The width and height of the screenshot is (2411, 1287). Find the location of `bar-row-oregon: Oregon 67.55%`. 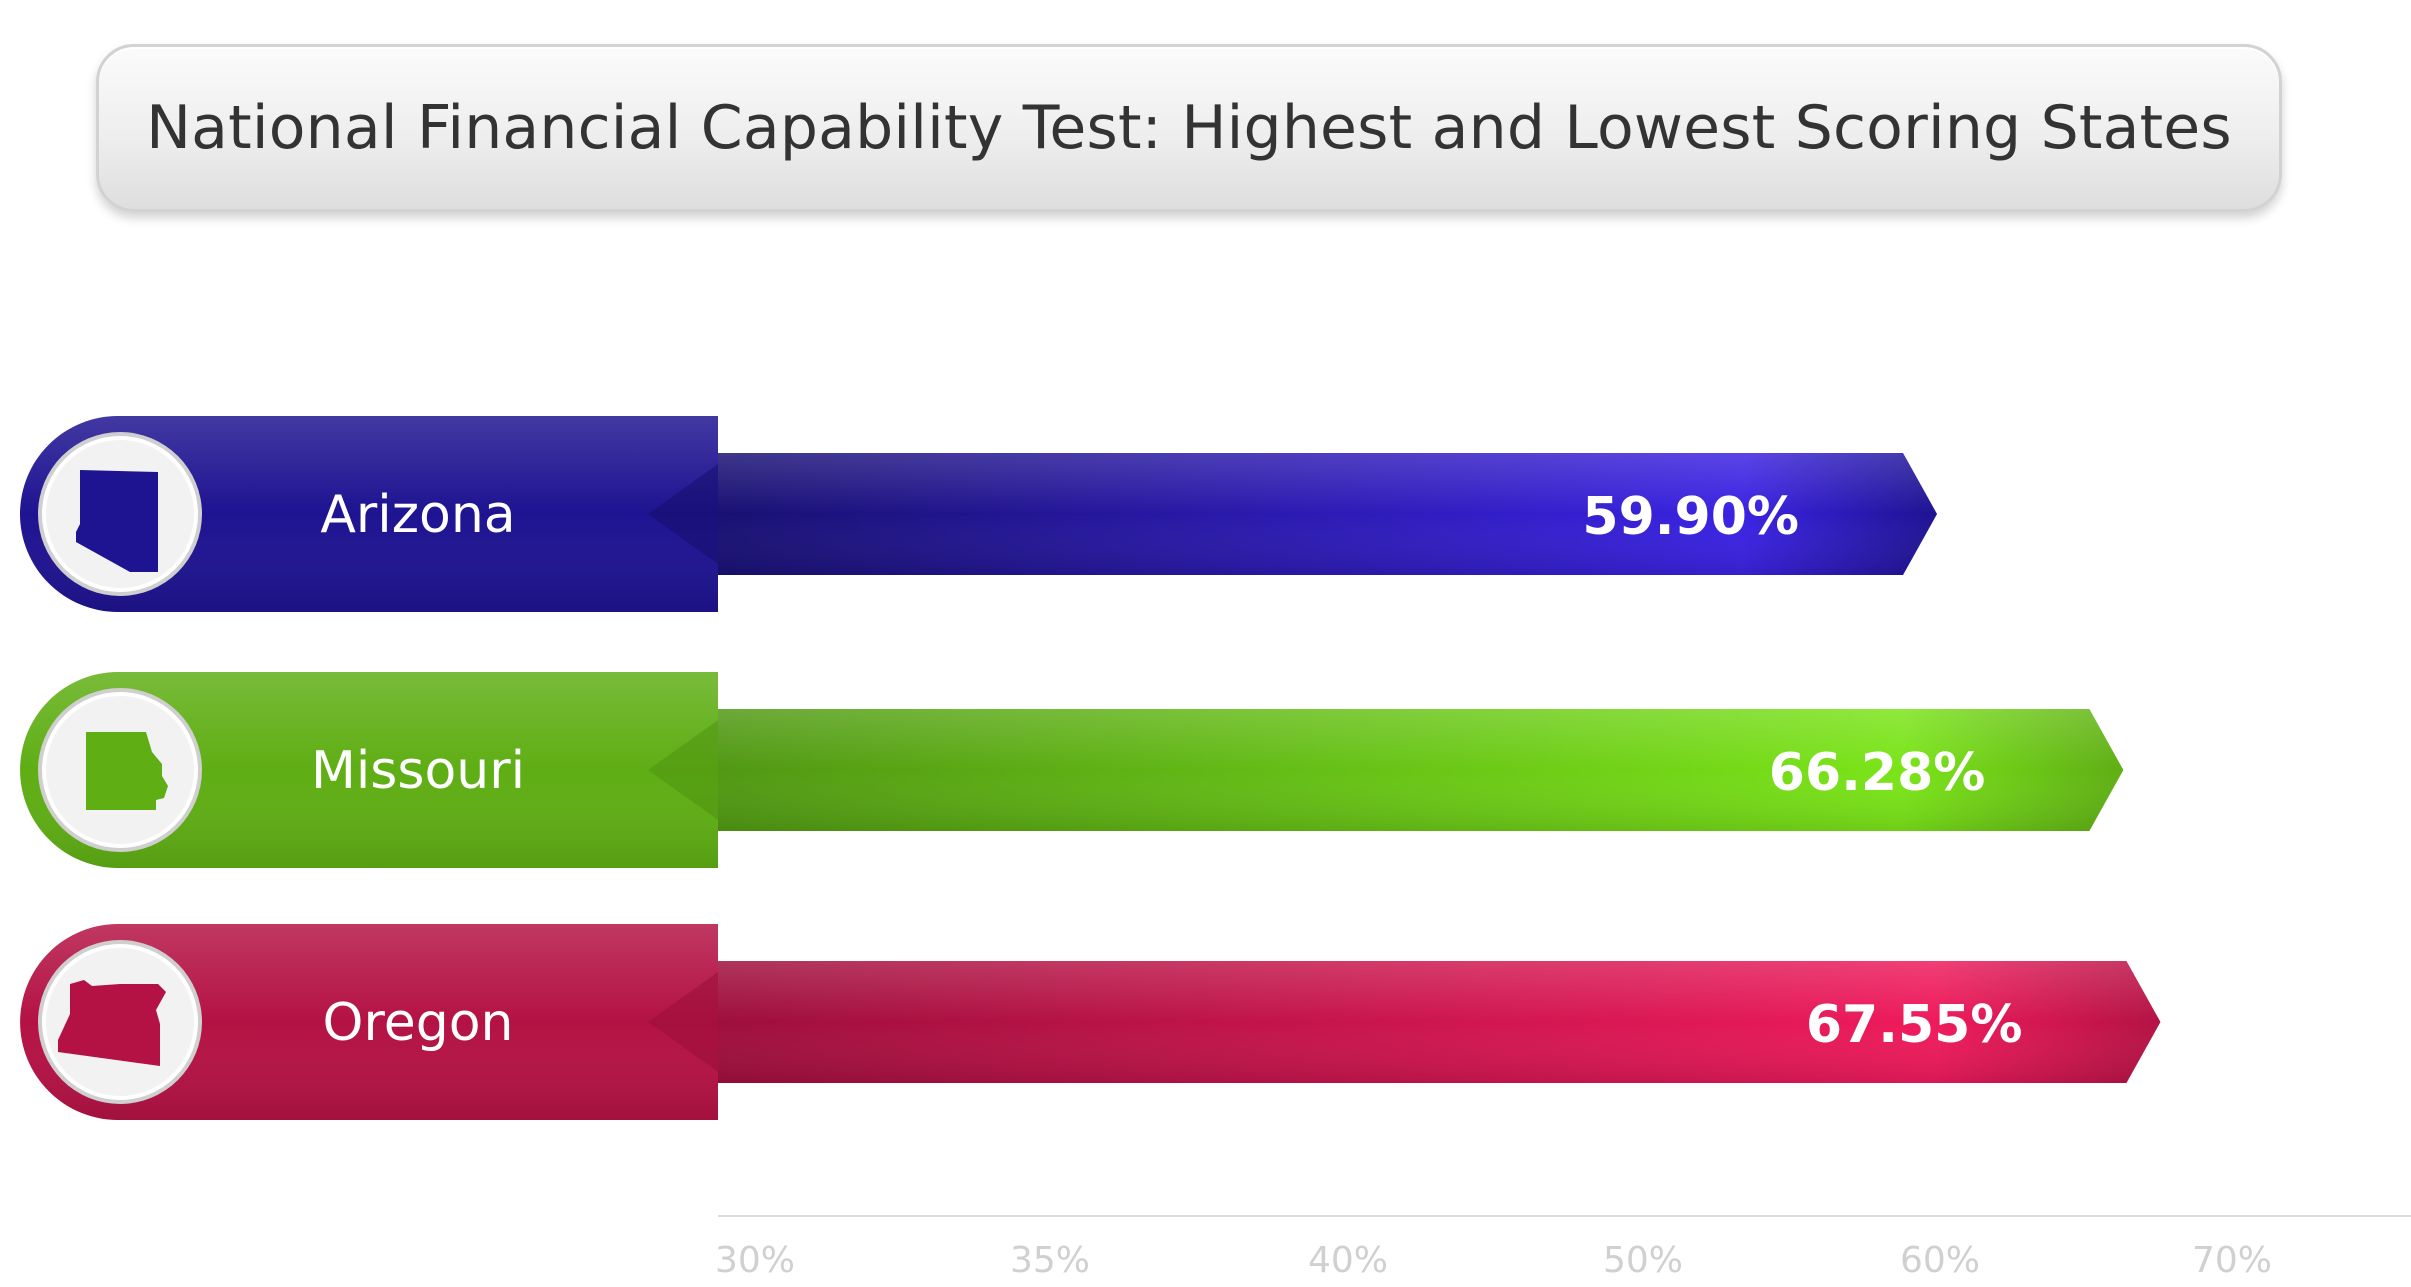

bar-row-oregon: Oregon 67.55% is located at coordinates (1090, 1022).